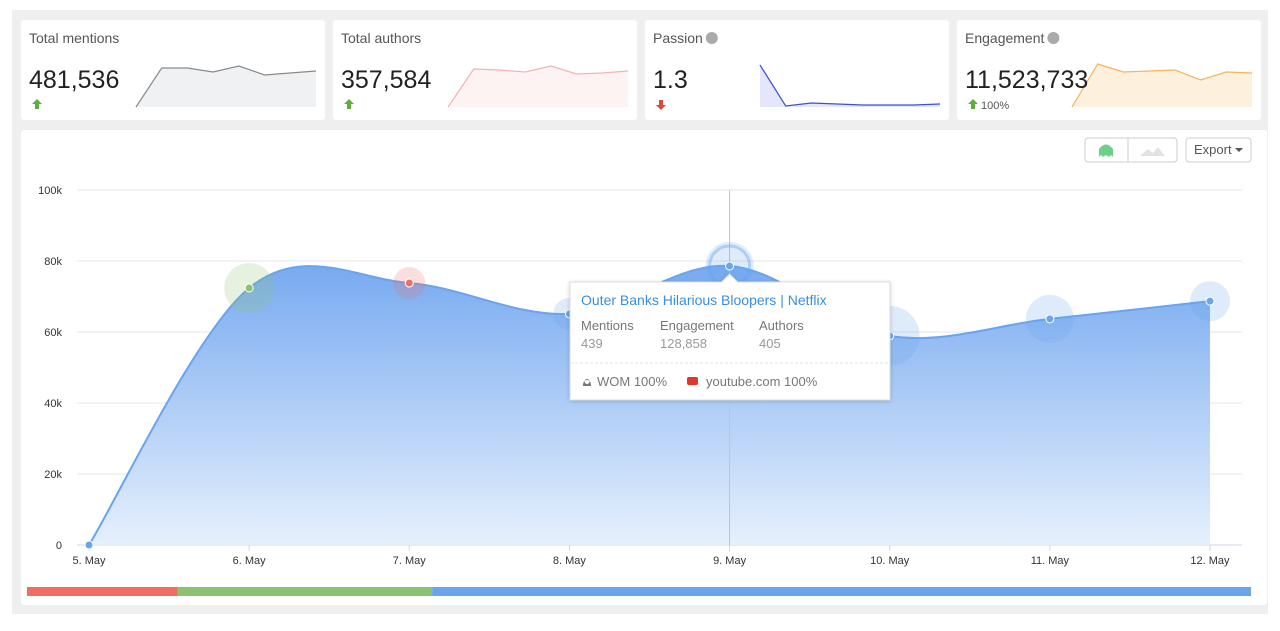  I want to click on y-tick-label: 80k, so click(53, 262).